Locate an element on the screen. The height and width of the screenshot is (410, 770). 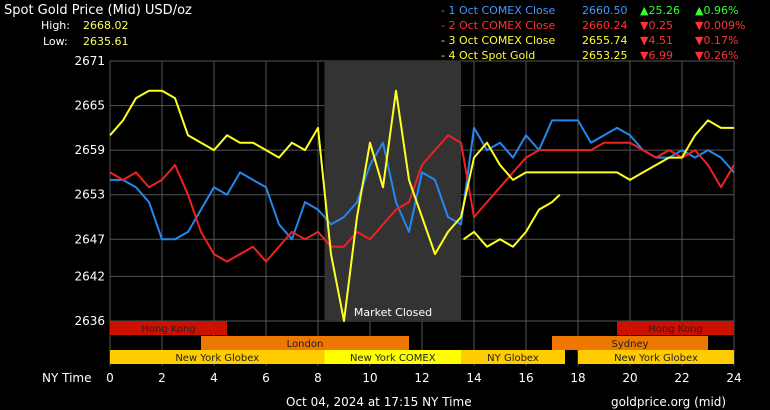
legend-price: 2653.25 is located at coordinates (605, 55).